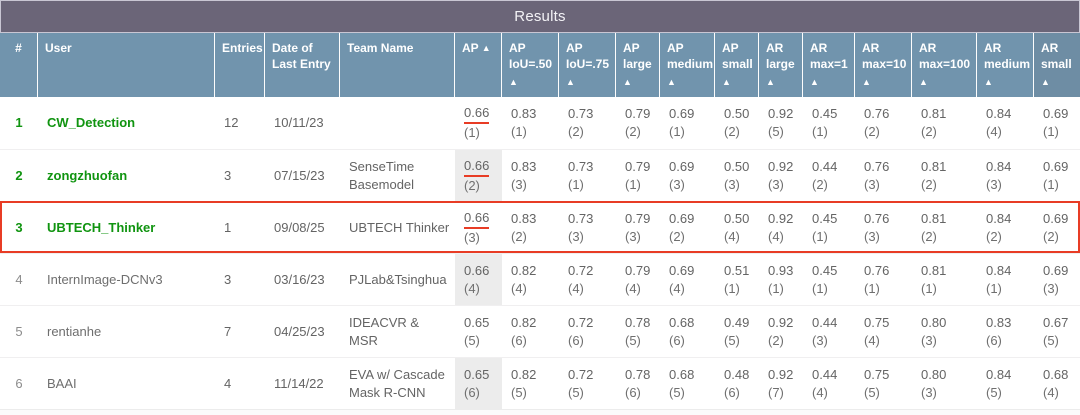 The height and width of the screenshot is (415, 1080). What do you see at coordinates (19, 383) in the screenshot?
I see `rank-cell: 6` at bounding box center [19, 383].